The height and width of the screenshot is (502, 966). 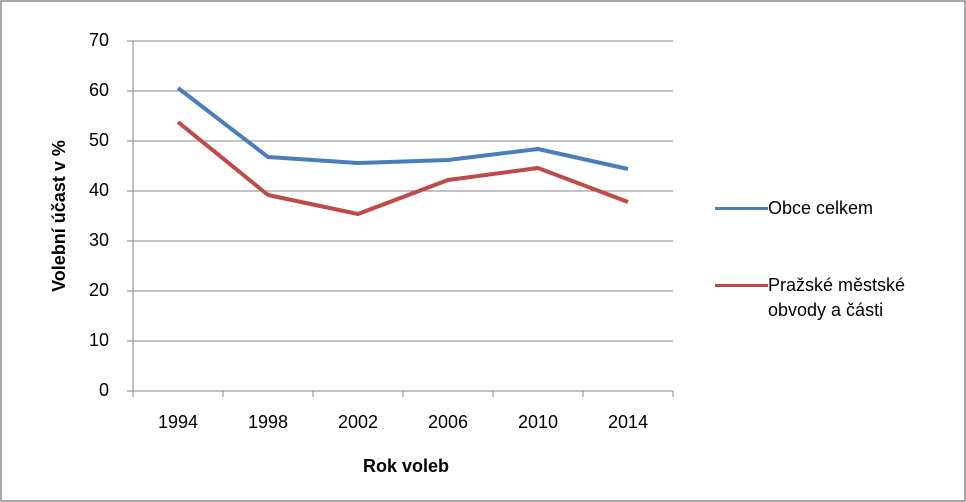 What do you see at coordinates (406, 466) in the screenshot?
I see `x-axis-title: Rok voleb` at bounding box center [406, 466].